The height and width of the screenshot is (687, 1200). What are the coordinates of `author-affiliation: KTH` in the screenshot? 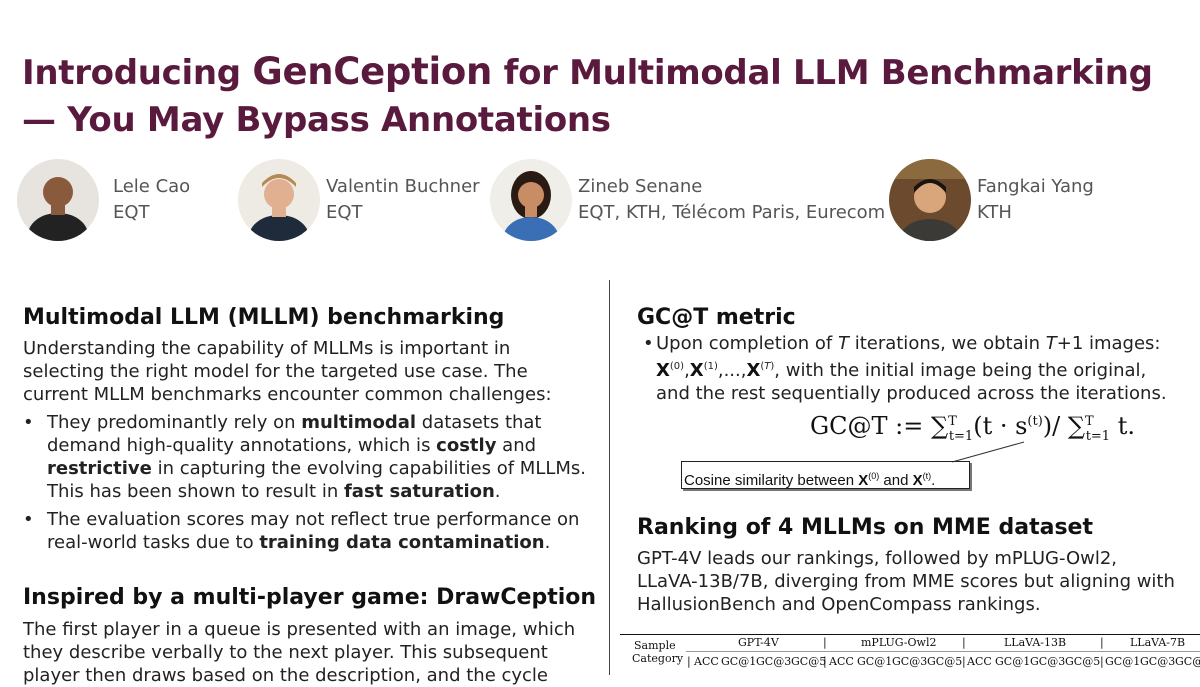 It's located at (994, 212).